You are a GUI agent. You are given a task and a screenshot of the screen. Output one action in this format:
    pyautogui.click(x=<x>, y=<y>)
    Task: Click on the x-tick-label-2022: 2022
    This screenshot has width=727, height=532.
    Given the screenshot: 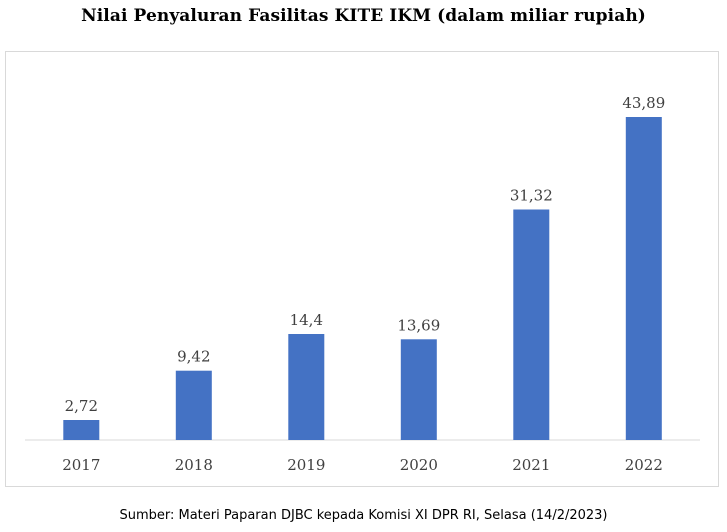 What is the action you would take?
    pyautogui.click(x=644, y=465)
    